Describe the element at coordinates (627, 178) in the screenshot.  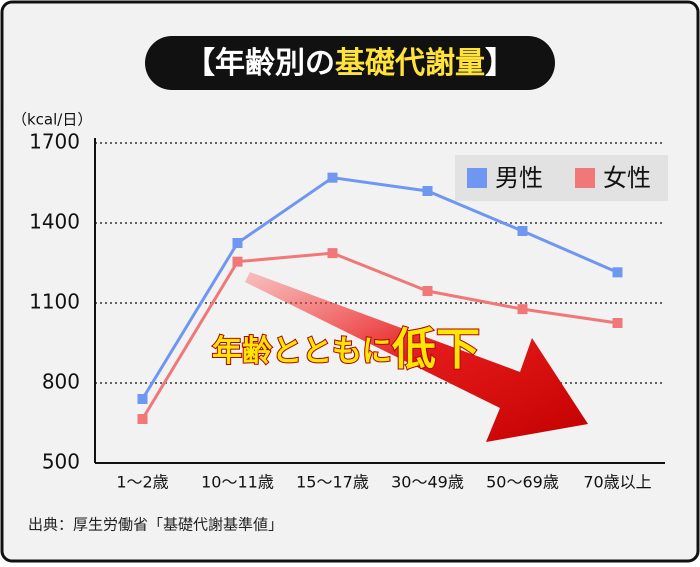
I see `legend-label: 女性` at that location.